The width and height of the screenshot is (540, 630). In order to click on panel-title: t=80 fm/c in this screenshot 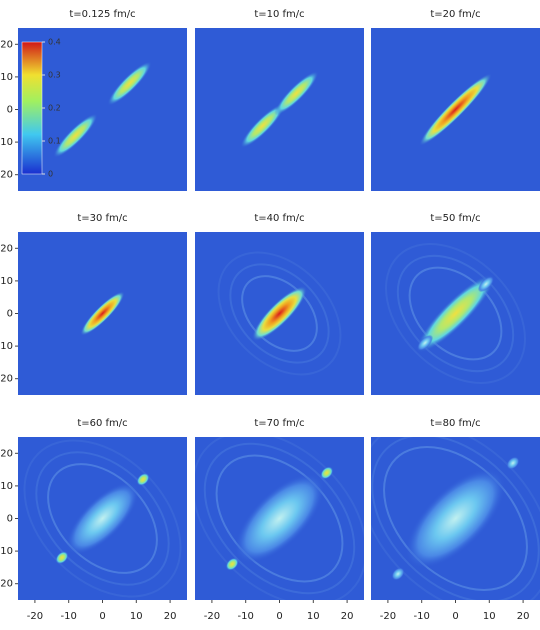, I will do `click(455, 423)`.